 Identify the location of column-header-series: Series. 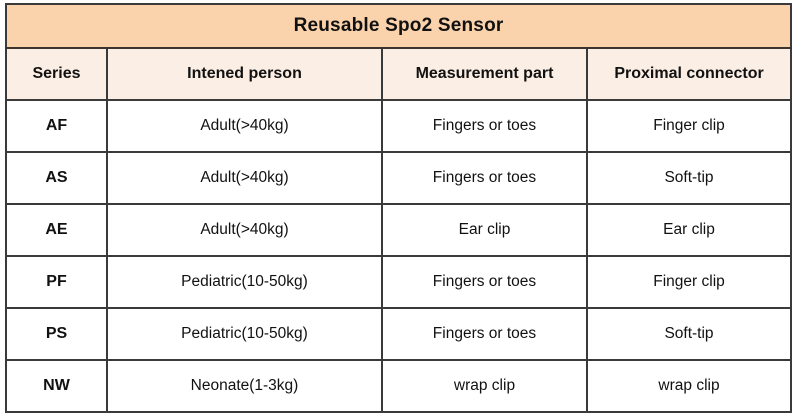
(56, 74).